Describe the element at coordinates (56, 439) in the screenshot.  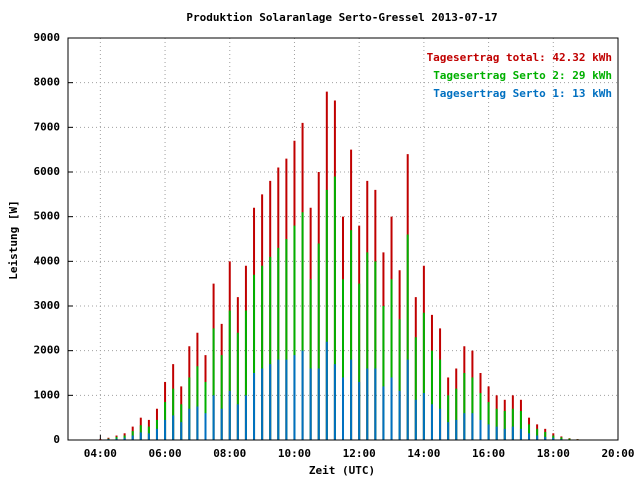
I see `y-tick-label: 0` at that location.